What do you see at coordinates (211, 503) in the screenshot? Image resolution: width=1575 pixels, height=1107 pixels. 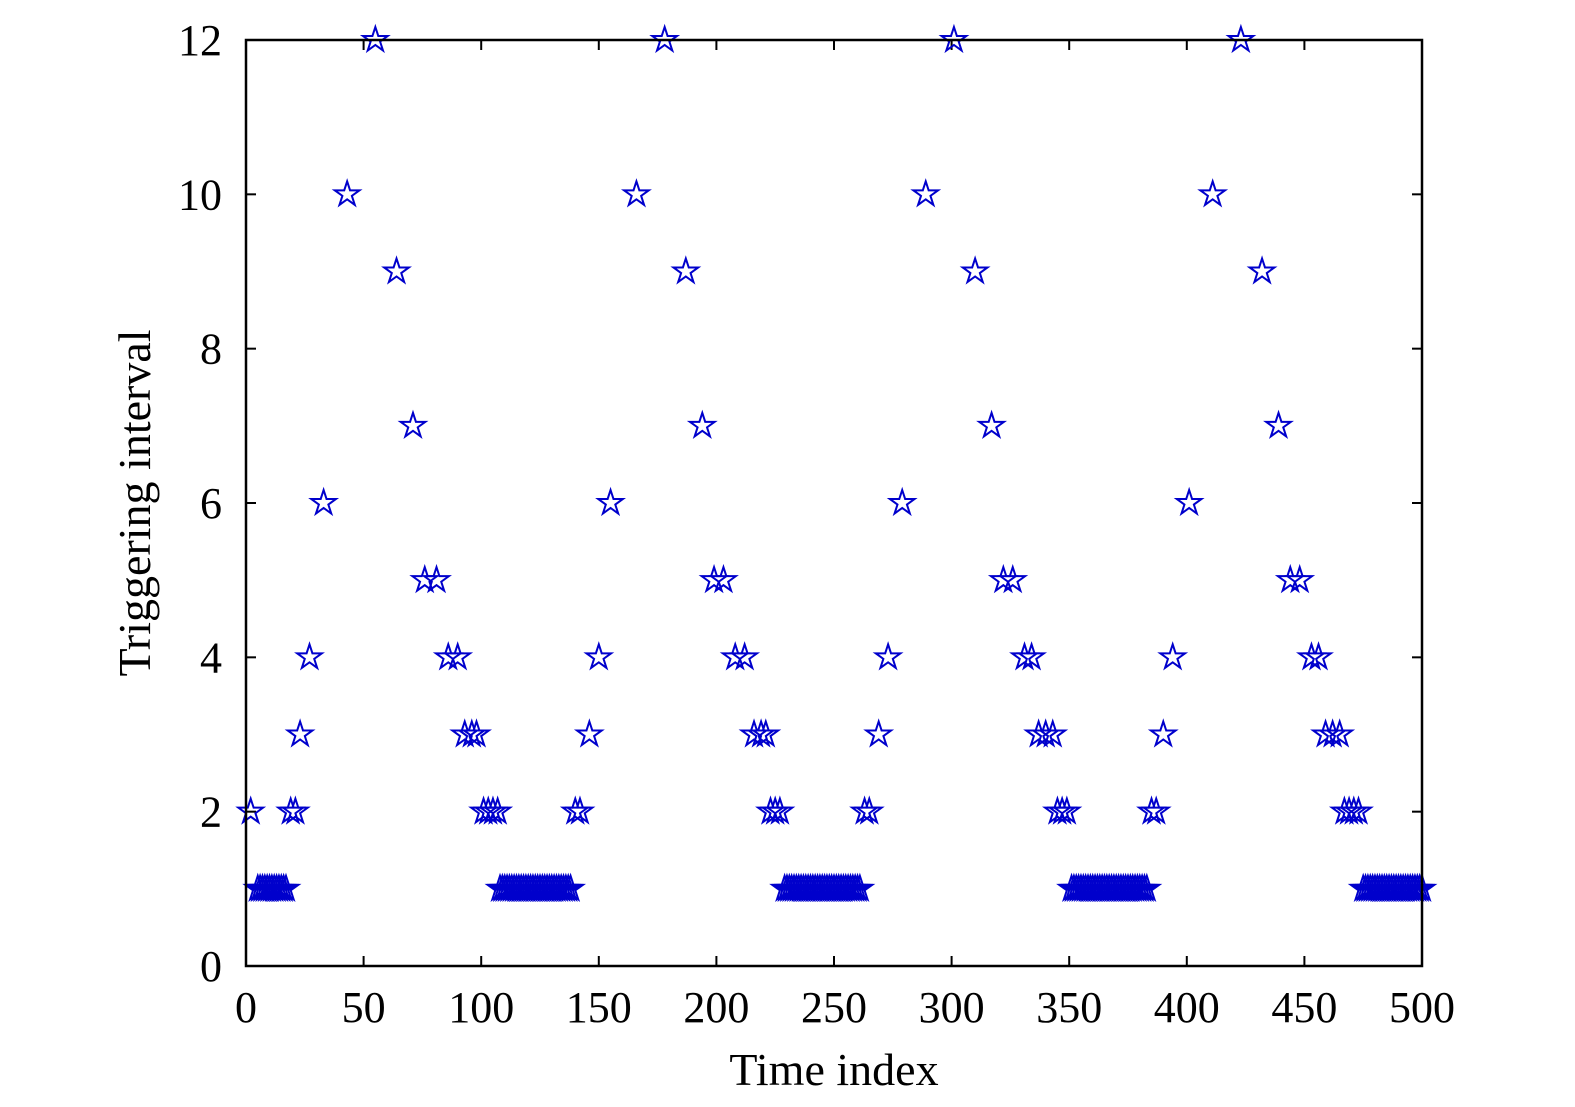 I see `y-tick-label: 6` at bounding box center [211, 503].